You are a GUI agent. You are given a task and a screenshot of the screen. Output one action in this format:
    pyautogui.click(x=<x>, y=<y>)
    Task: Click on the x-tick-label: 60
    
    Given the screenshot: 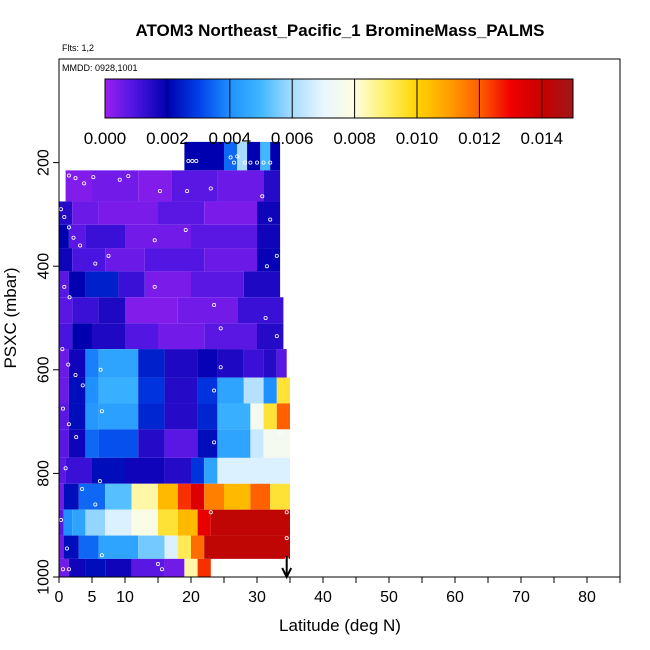 What is the action you would take?
    pyautogui.click(x=455, y=597)
    